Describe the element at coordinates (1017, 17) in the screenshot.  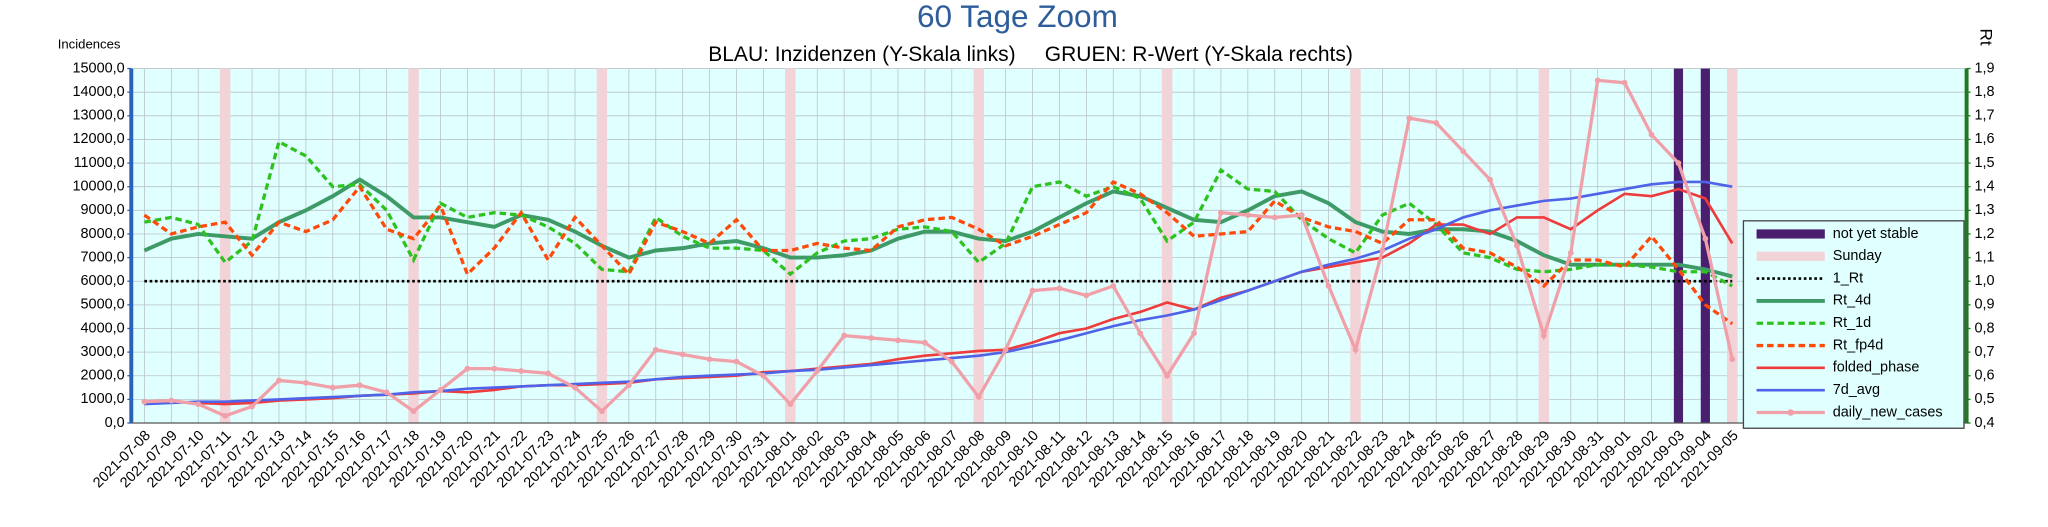
I see `chart-title: 60 Tage Zoom` at that location.